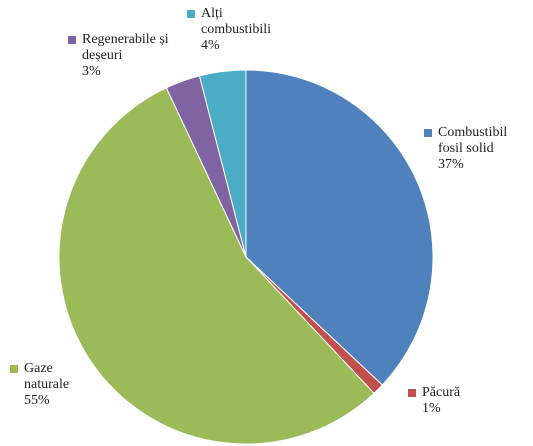  What do you see at coordinates (37, 400) in the screenshot?
I see `percent-label: 55%` at bounding box center [37, 400].